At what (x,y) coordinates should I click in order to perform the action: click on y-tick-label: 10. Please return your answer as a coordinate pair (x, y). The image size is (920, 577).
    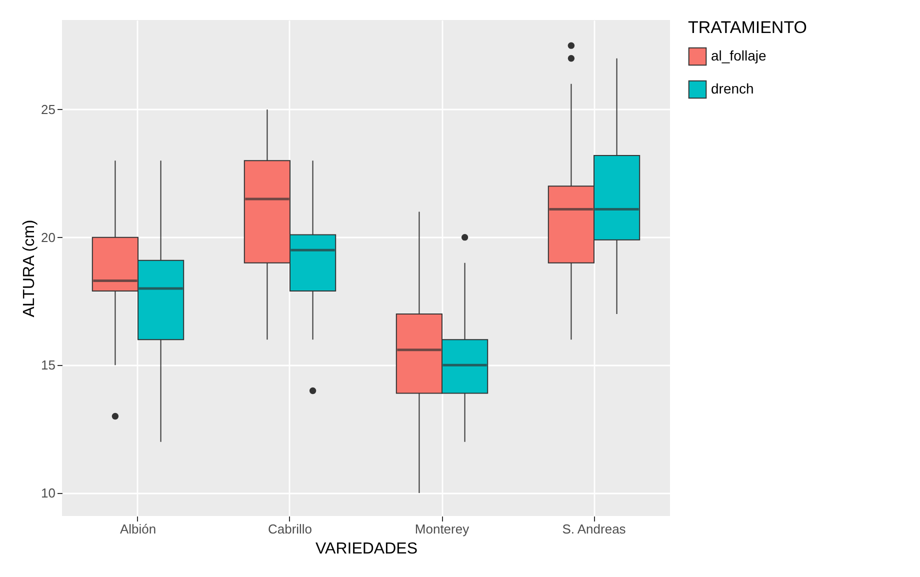
    Looking at the image, I should click on (48, 492).